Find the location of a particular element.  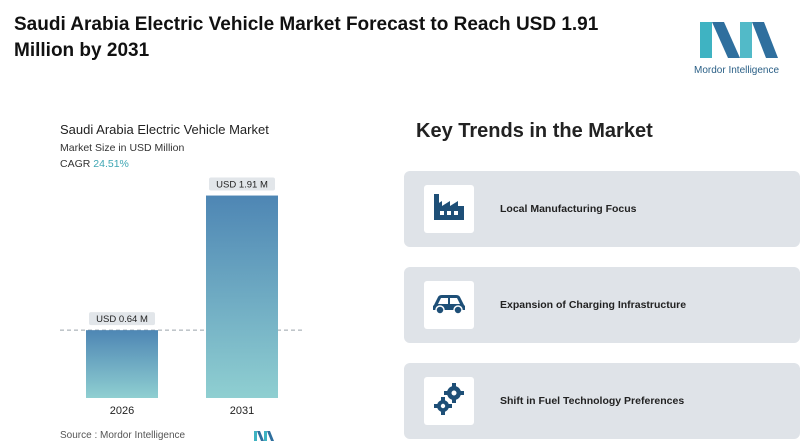

trends-title: Key Trends in the Market is located at coordinates (534, 131).